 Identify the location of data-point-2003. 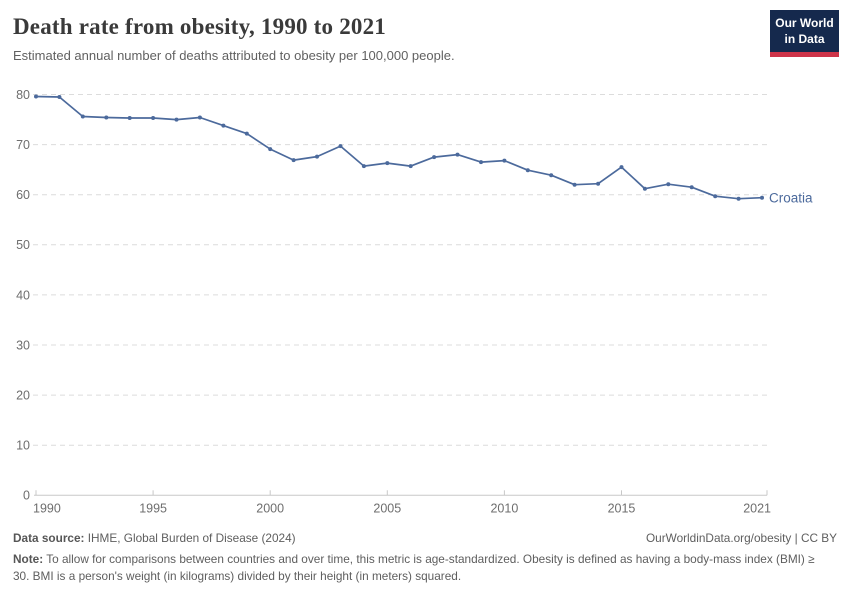
(340, 146).